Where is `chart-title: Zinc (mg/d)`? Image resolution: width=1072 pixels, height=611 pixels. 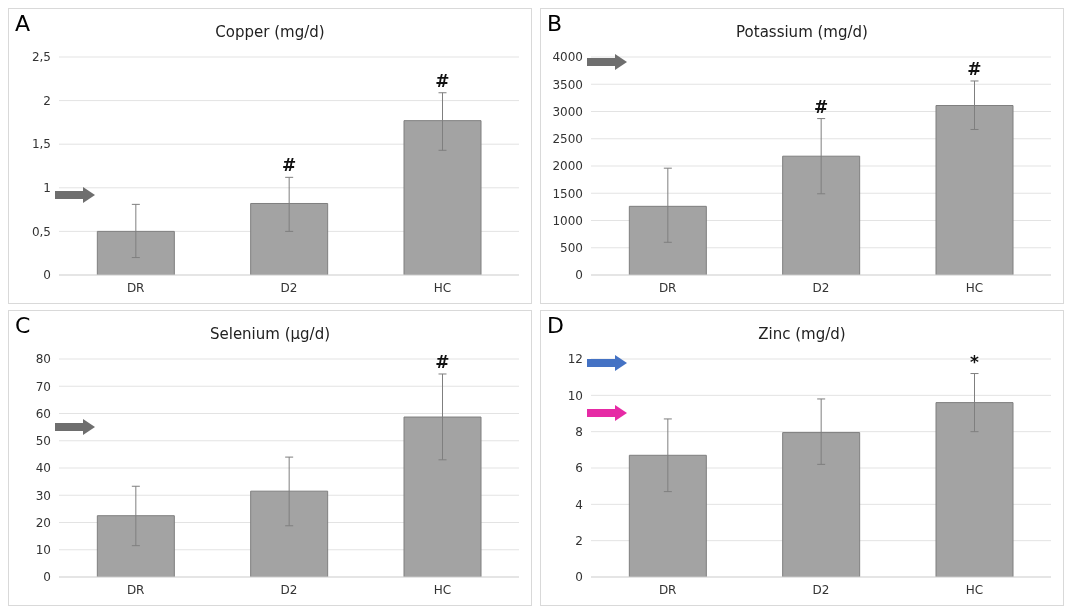
chart-title: Zinc (mg/d) is located at coordinates (802, 334).